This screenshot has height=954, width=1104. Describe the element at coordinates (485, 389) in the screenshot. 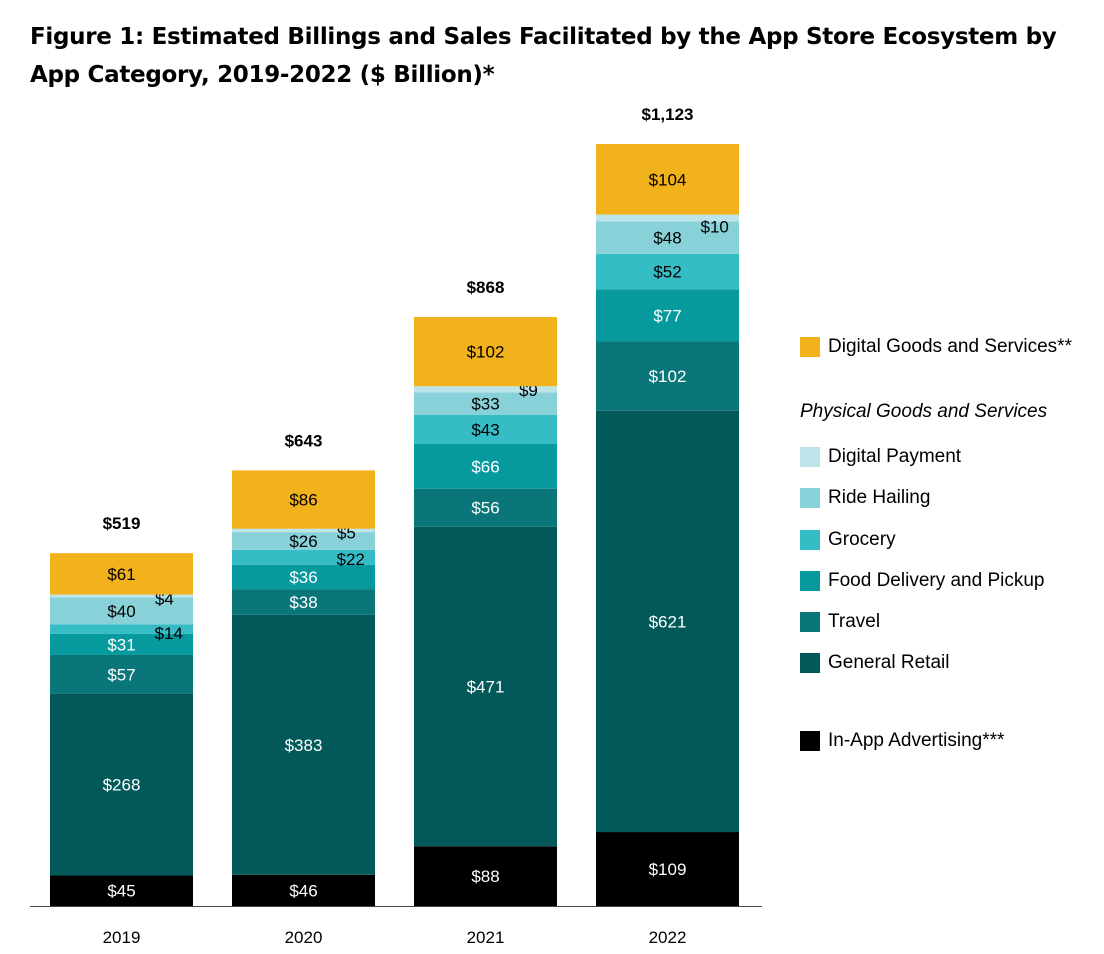

I see `bar-digital-payment-2021` at that location.